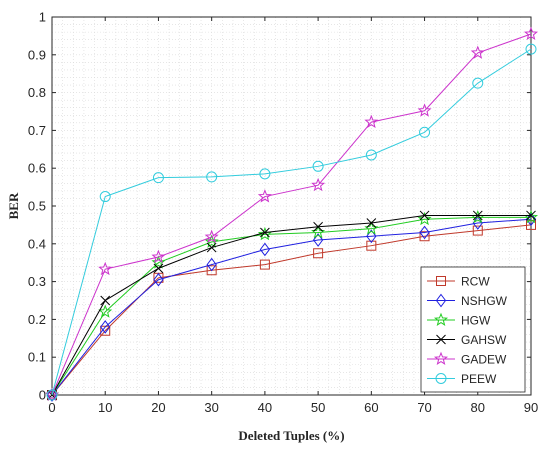 This screenshot has width=550, height=452. Describe the element at coordinates (105, 407) in the screenshot. I see `x-tick-label: 10` at that location.